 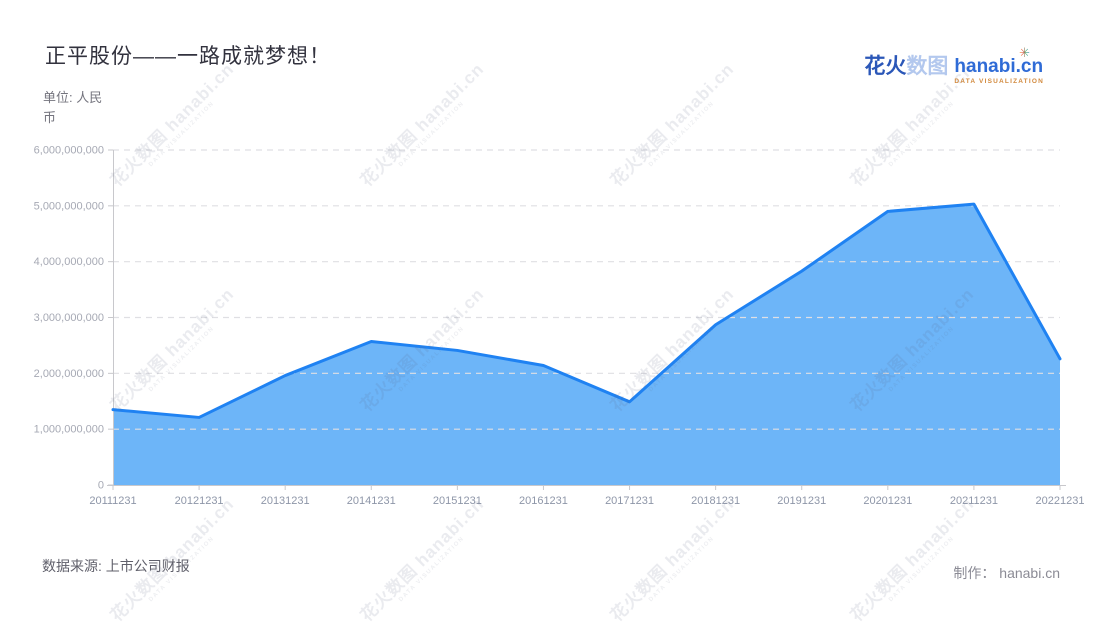 What do you see at coordinates (543, 501) in the screenshot?
I see `x-axis-label: 20161231` at bounding box center [543, 501].